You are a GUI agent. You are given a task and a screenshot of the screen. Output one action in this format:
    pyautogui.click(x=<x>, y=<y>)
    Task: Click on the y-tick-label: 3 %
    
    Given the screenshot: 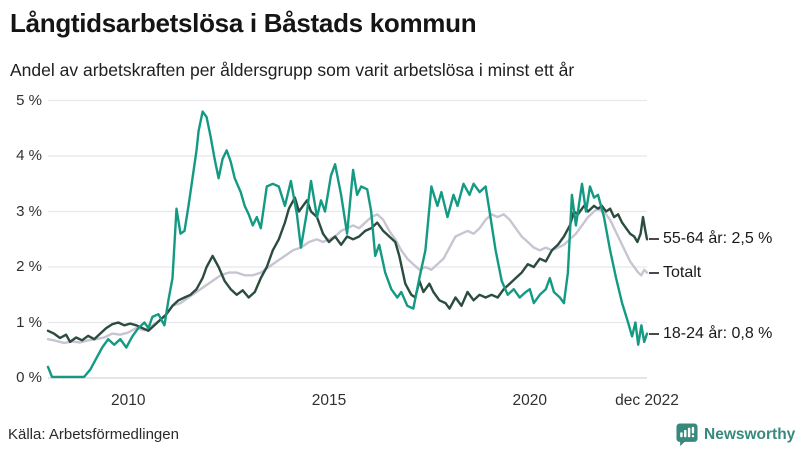 What is the action you would take?
    pyautogui.click(x=29, y=211)
    